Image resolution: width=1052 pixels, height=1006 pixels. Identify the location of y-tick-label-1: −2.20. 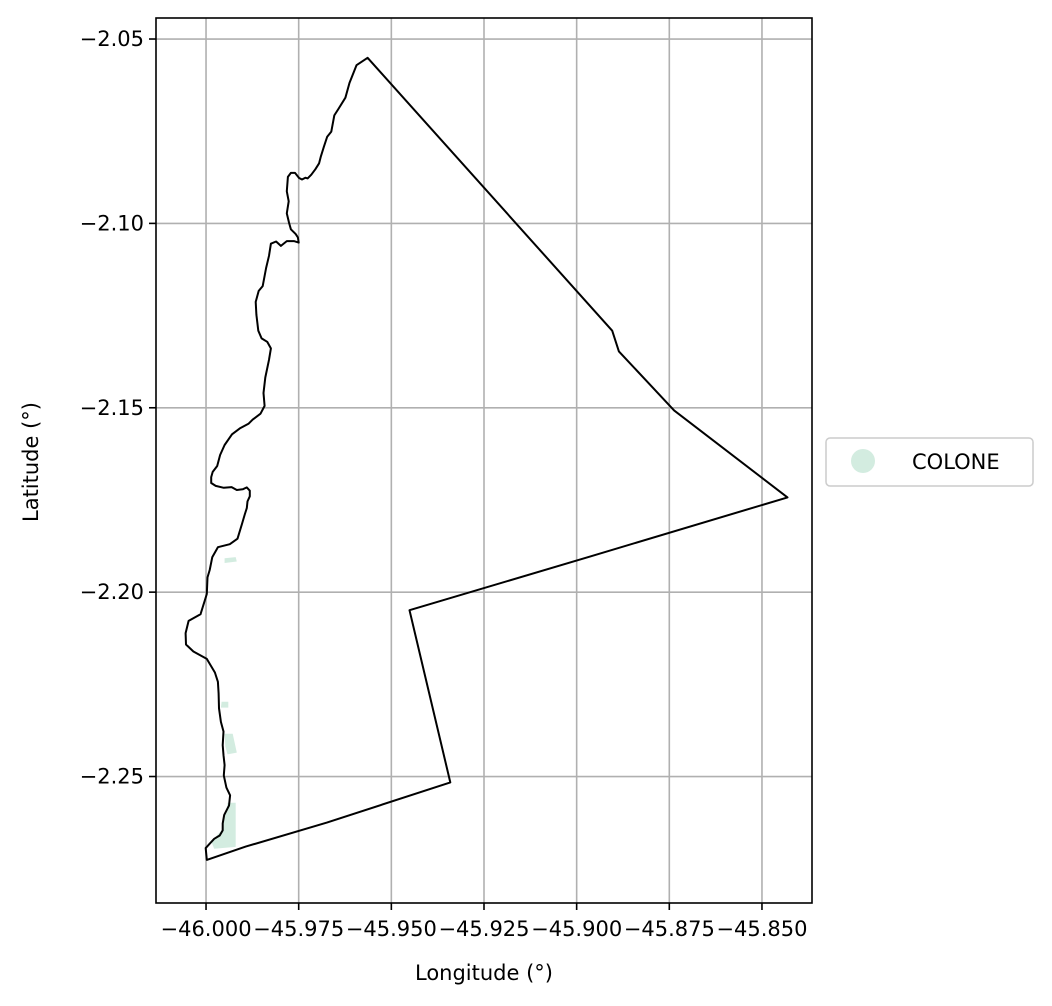
(112, 592).